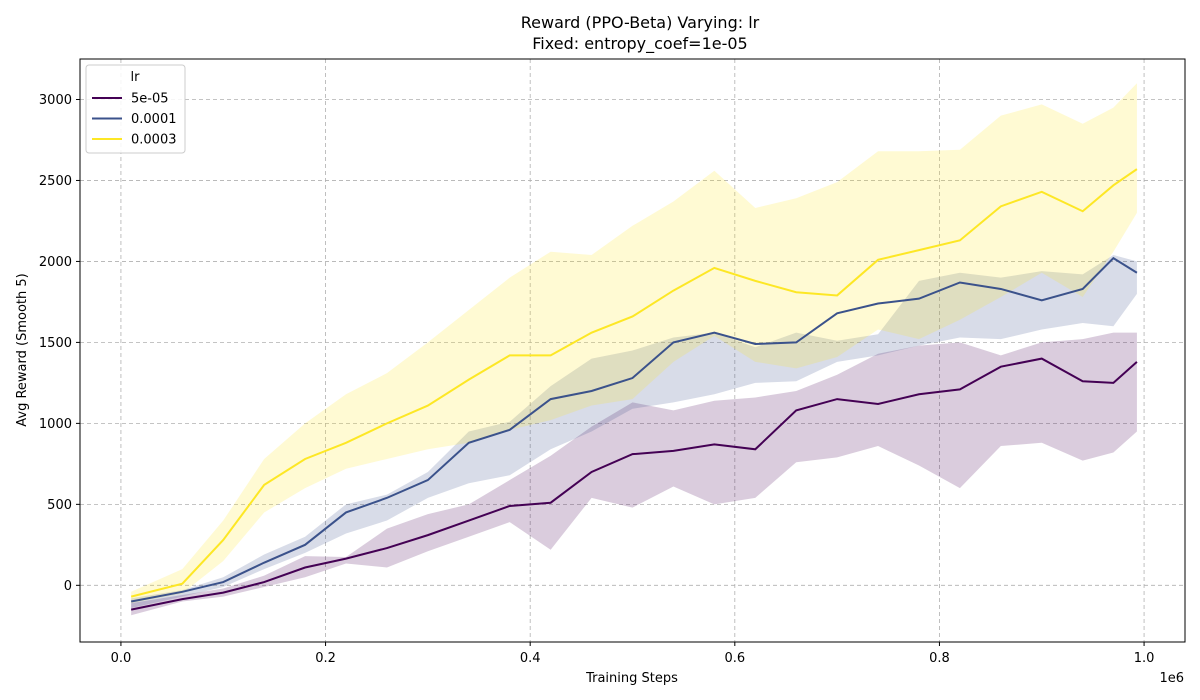 This screenshot has width=1200, height=700. I want to click on y-axis-ticks: 0 500 1000 1500 2000 2500 3000, so click(59, 343).